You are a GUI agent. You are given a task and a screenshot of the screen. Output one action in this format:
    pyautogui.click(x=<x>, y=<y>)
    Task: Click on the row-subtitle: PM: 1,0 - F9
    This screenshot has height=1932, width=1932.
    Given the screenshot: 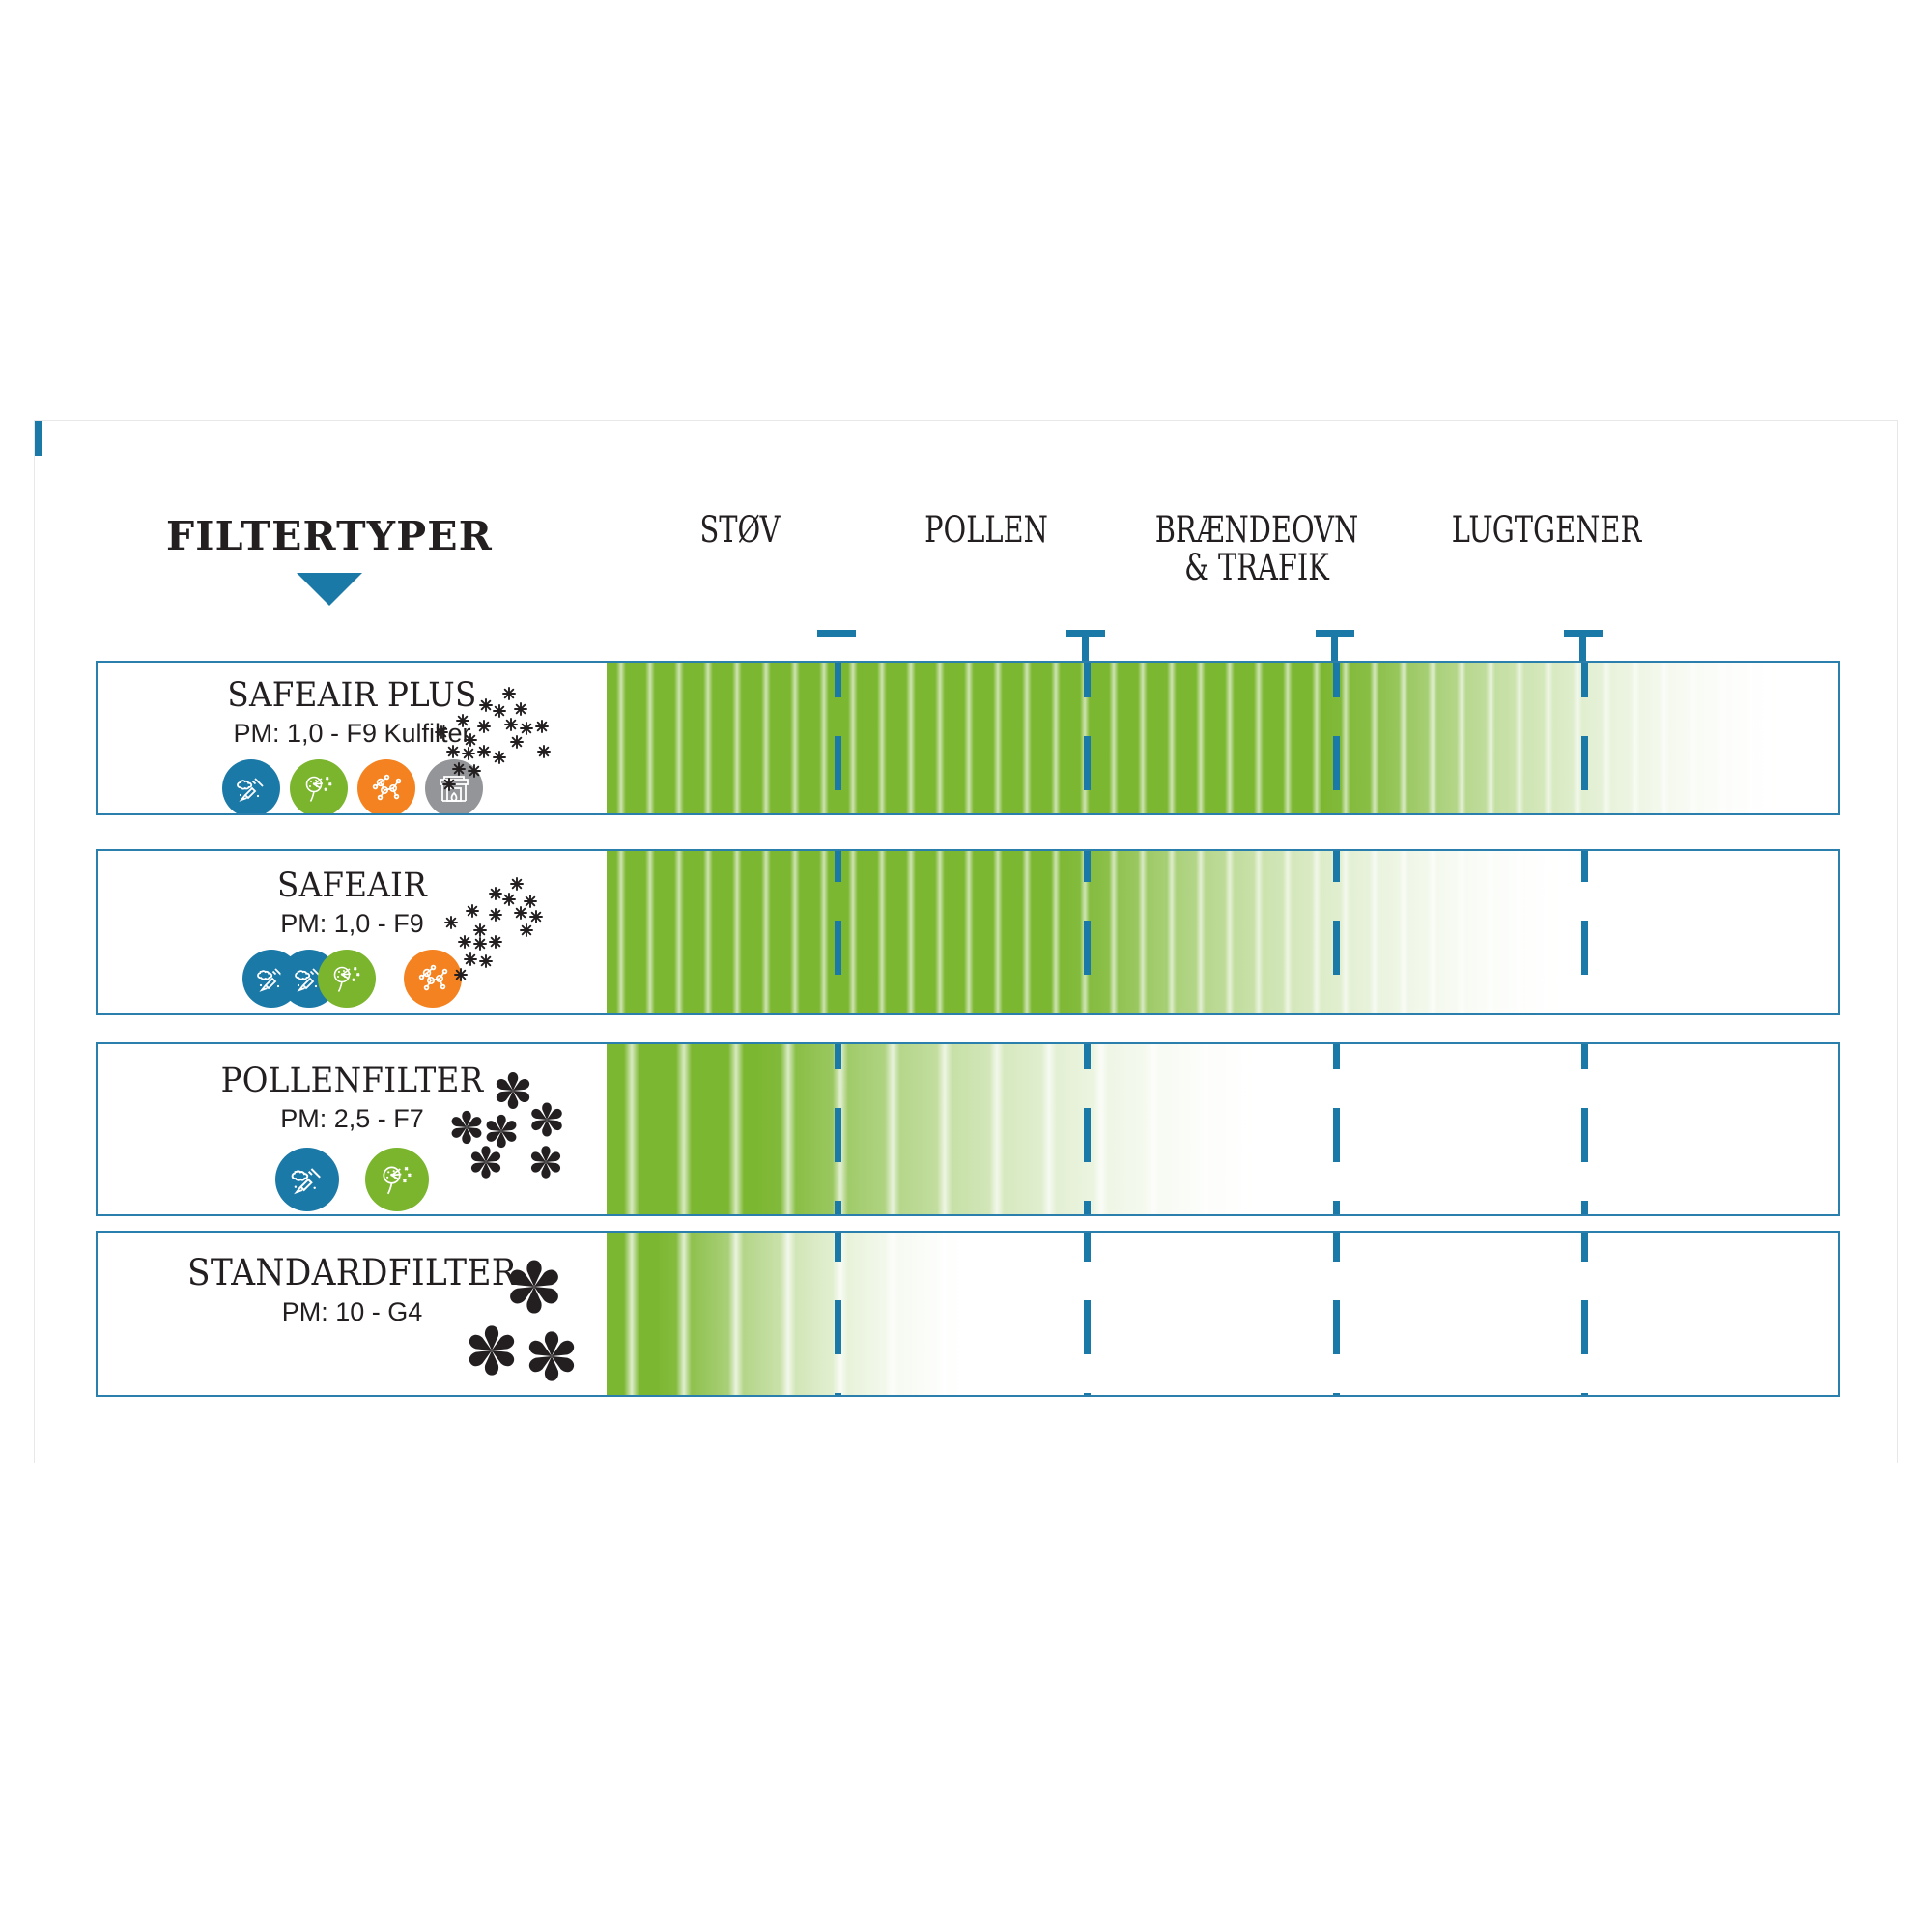 What is the action you would take?
    pyautogui.click(x=352, y=923)
    